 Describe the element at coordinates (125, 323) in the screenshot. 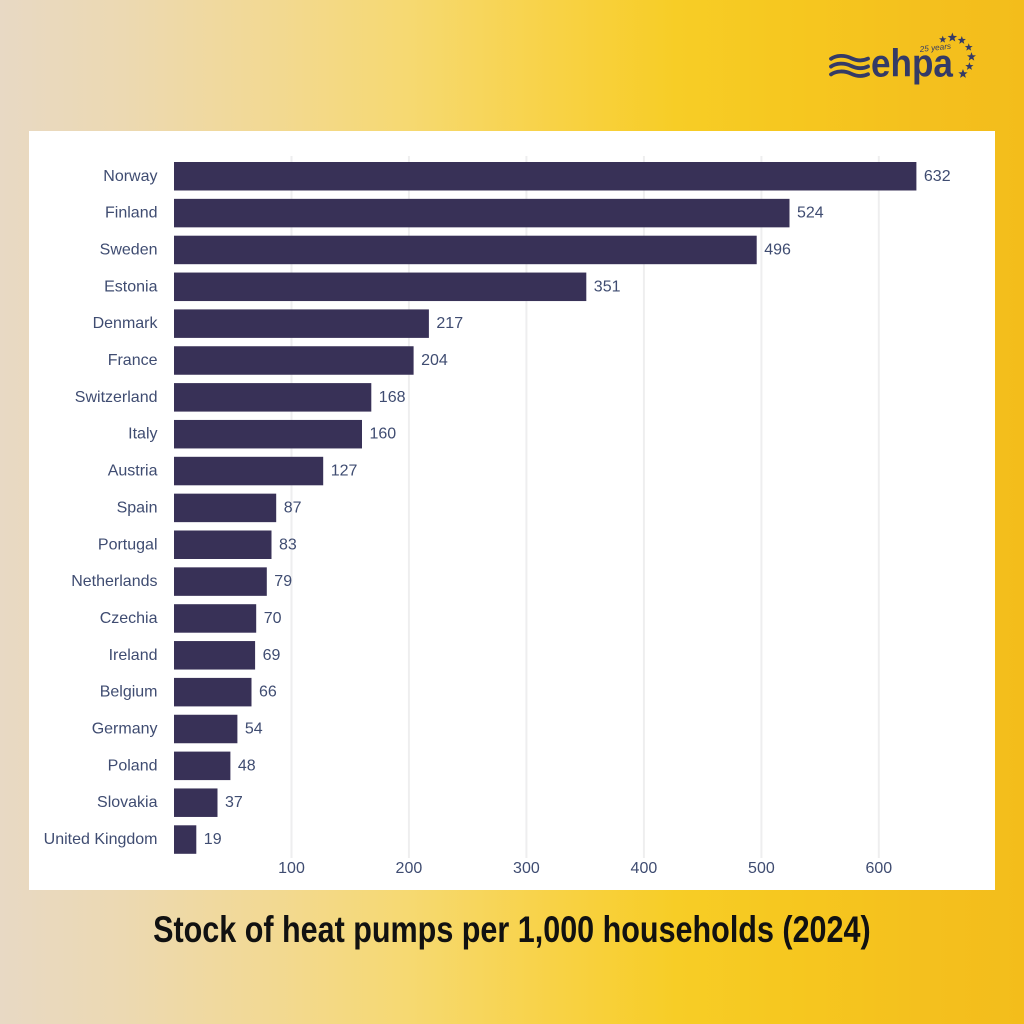

I see `svg-text: Denmark` at that location.